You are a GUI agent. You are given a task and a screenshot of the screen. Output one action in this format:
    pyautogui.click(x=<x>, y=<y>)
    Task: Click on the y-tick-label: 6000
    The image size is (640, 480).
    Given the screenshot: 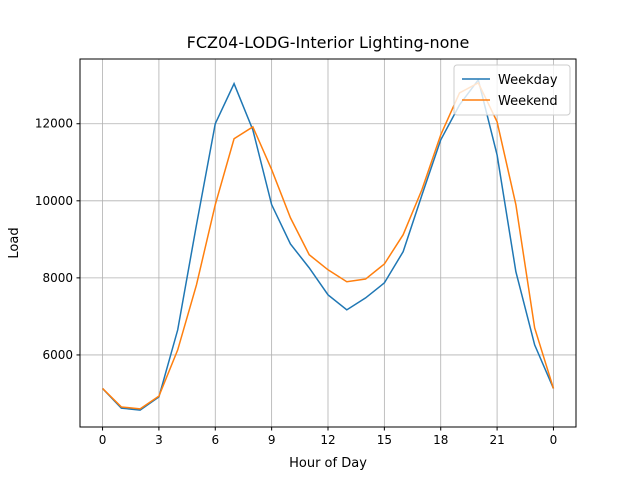 What is the action you would take?
    pyautogui.click(x=57, y=355)
    